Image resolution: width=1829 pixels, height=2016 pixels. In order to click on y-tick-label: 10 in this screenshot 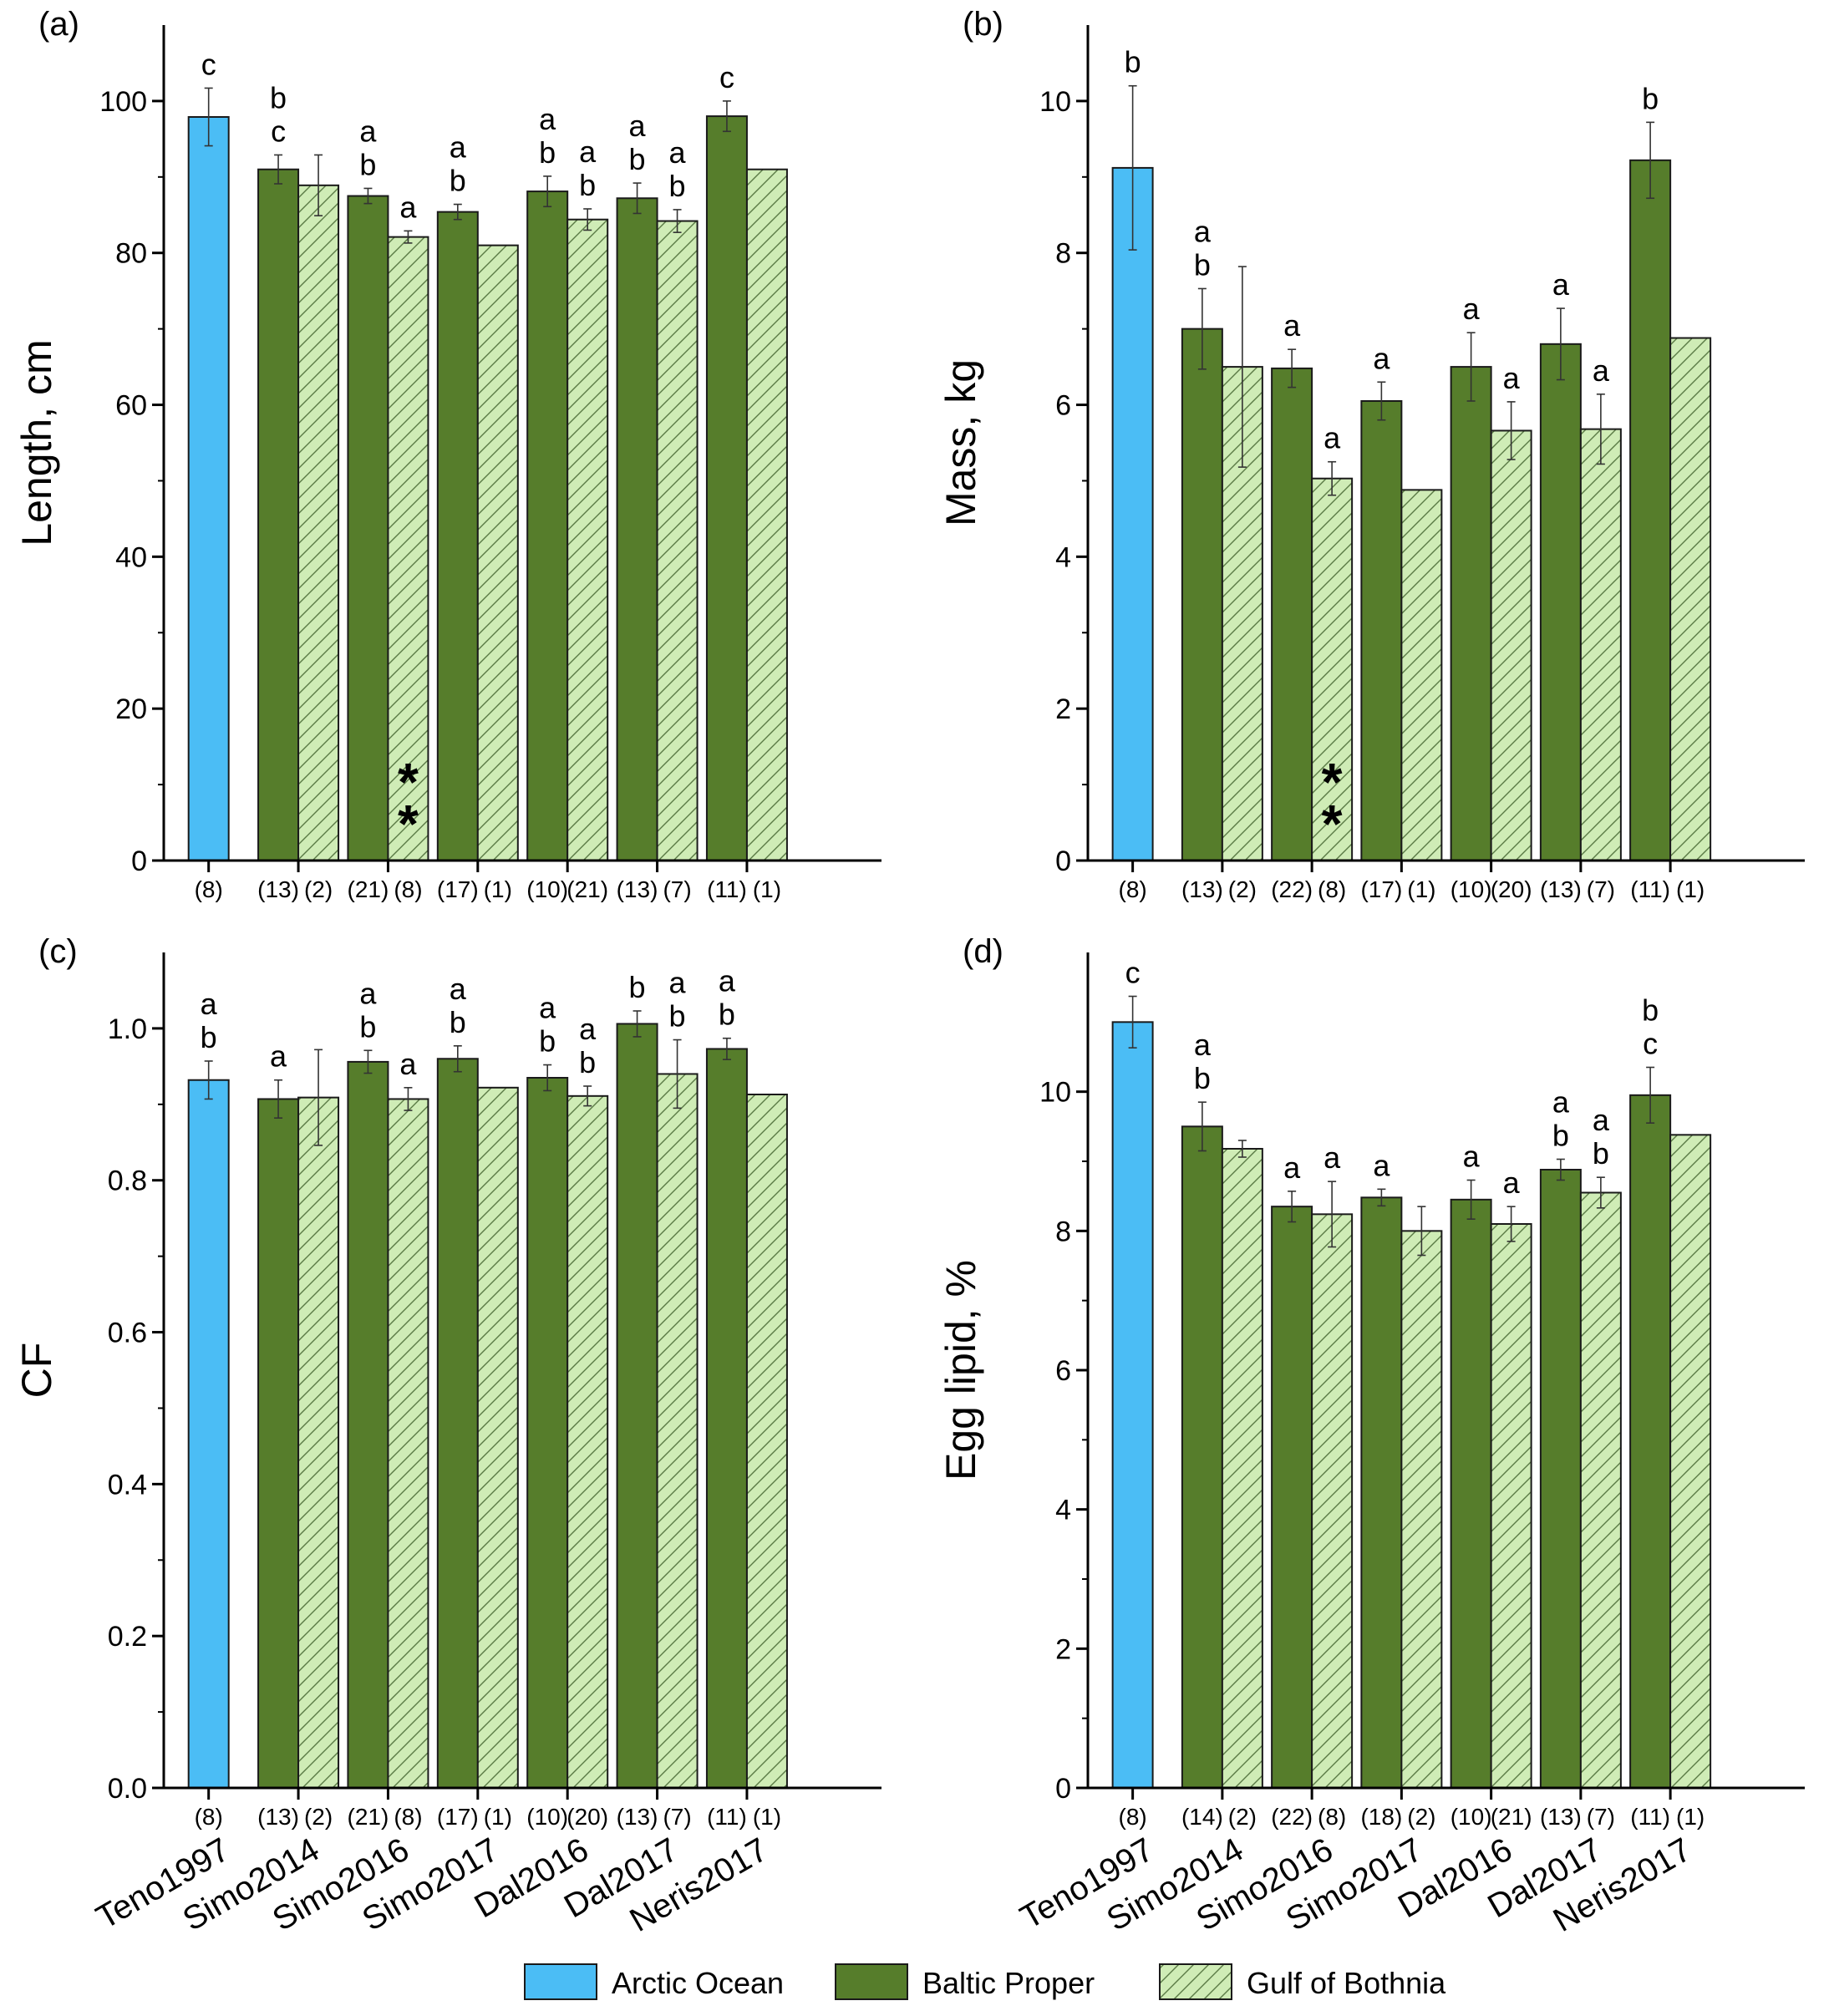, I will do `click(1055, 102)`.